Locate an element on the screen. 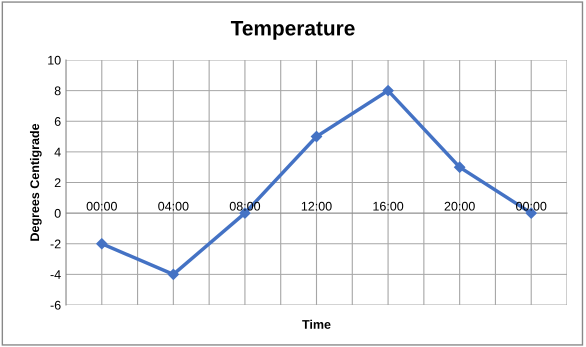 The height and width of the screenshot is (347, 586). y-tick-label: 10 is located at coordinates (54, 60).